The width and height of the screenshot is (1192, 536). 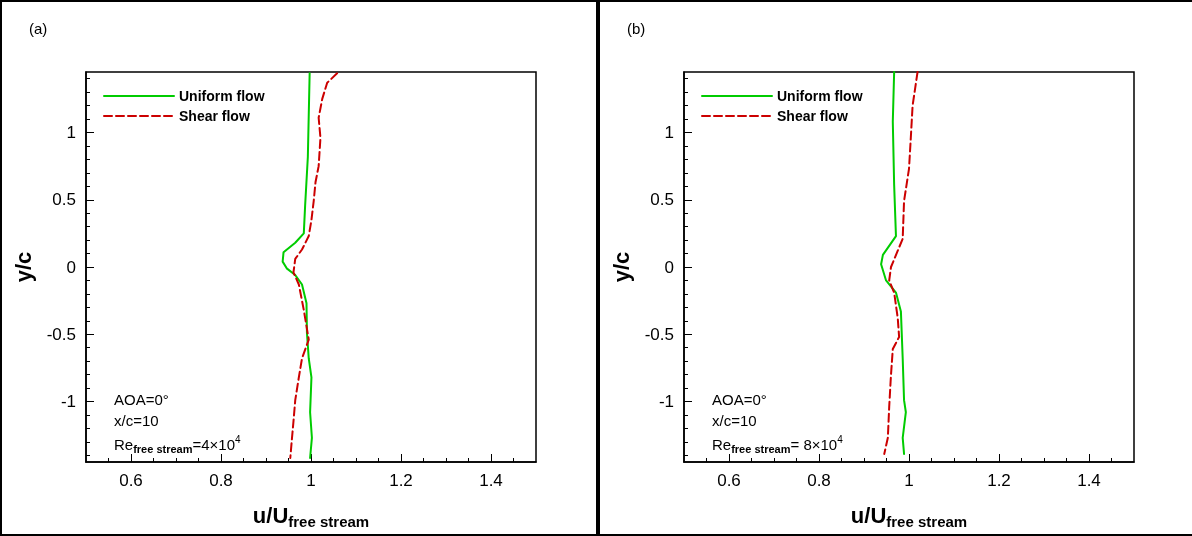 I want to click on chart-title: (b), so click(x=636, y=28).